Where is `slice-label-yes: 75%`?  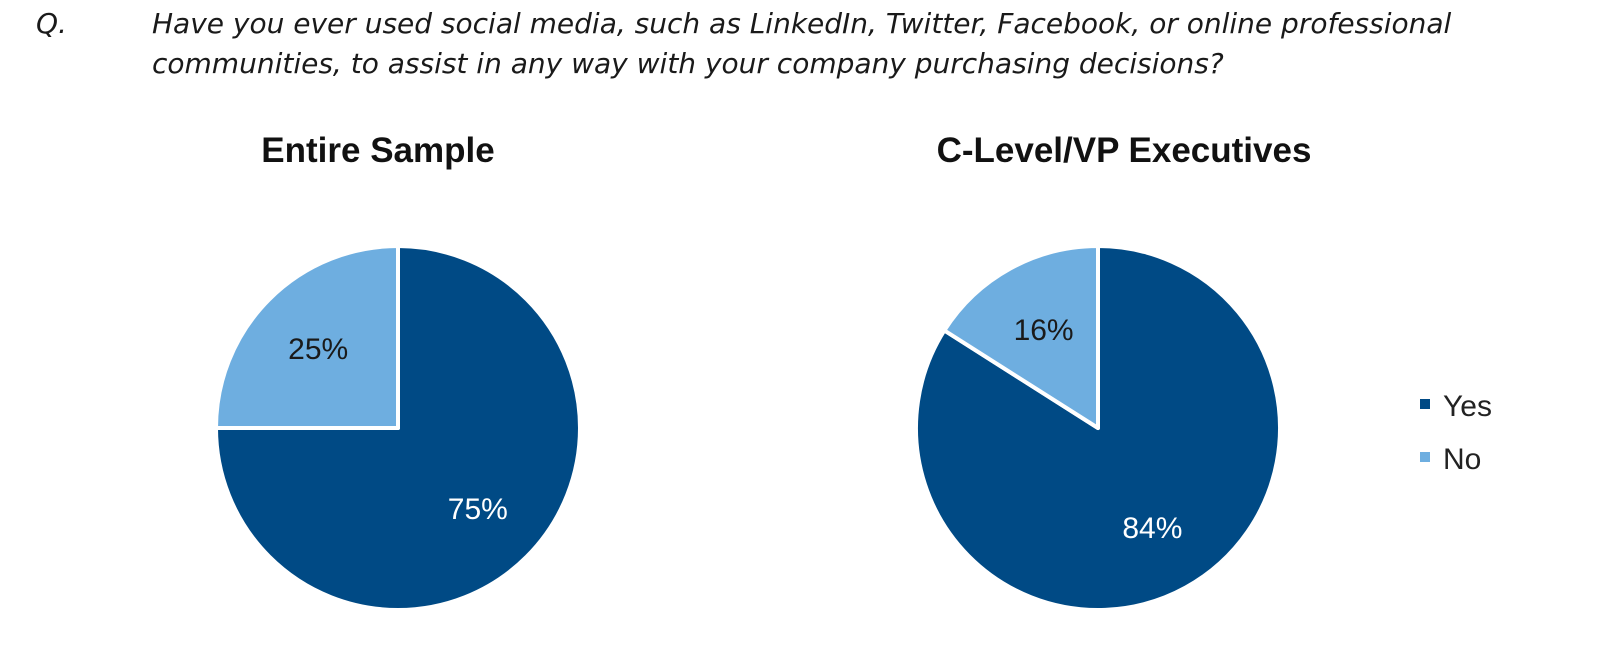 slice-label-yes: 75% is located at coordinates (478, 509).